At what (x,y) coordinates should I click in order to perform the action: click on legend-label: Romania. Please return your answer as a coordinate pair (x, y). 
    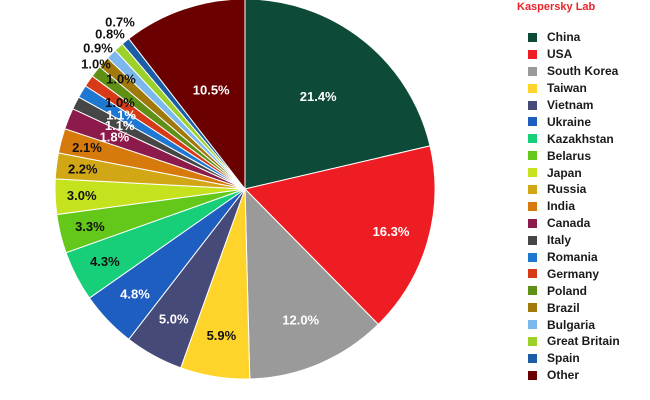
    Looking at the image, I should click on (572, 257).